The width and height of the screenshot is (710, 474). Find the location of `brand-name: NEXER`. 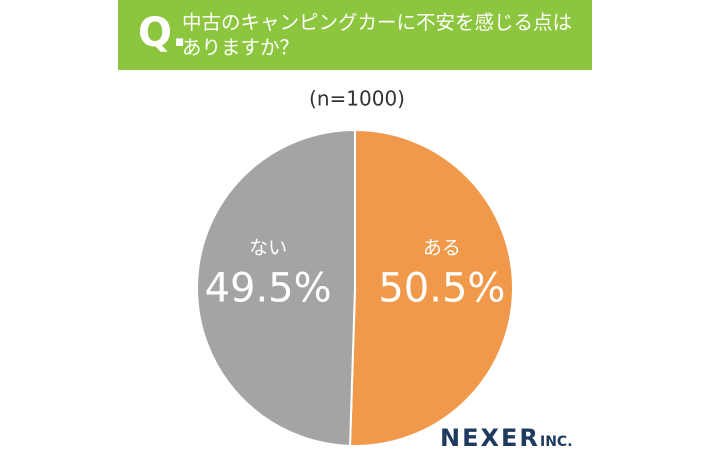

brand-name: NEXER is located at coordinates (490, 438).